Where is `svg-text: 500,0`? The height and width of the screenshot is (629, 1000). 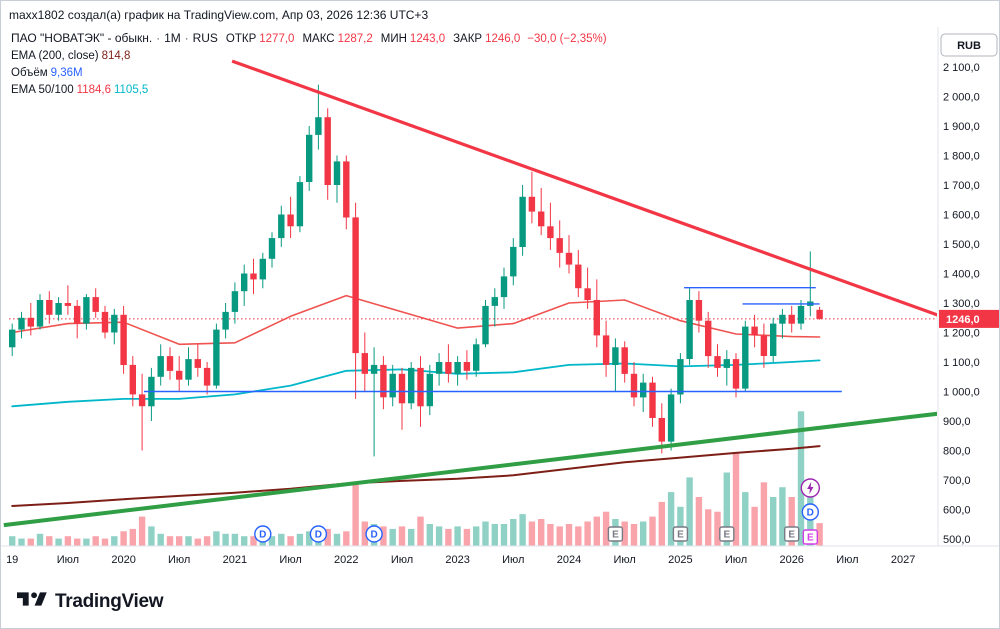 svg-text: 500,0 is located at coordinates (957, 540).